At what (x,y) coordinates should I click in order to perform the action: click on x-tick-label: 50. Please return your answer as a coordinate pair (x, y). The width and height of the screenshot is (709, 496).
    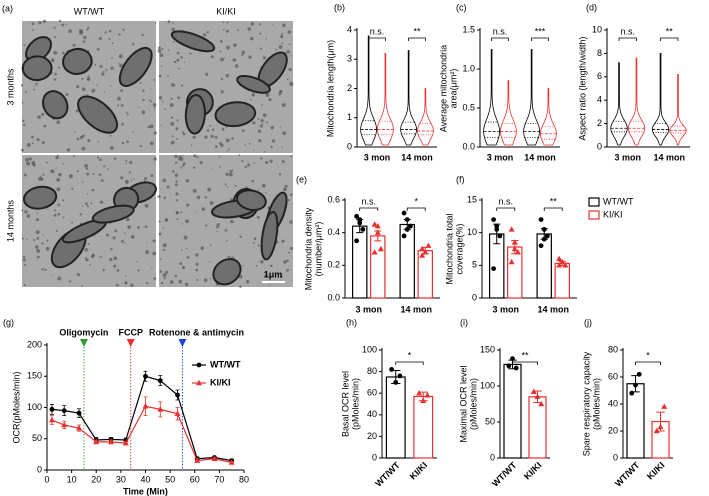
    Looking at the image, I should click on (170, 479).